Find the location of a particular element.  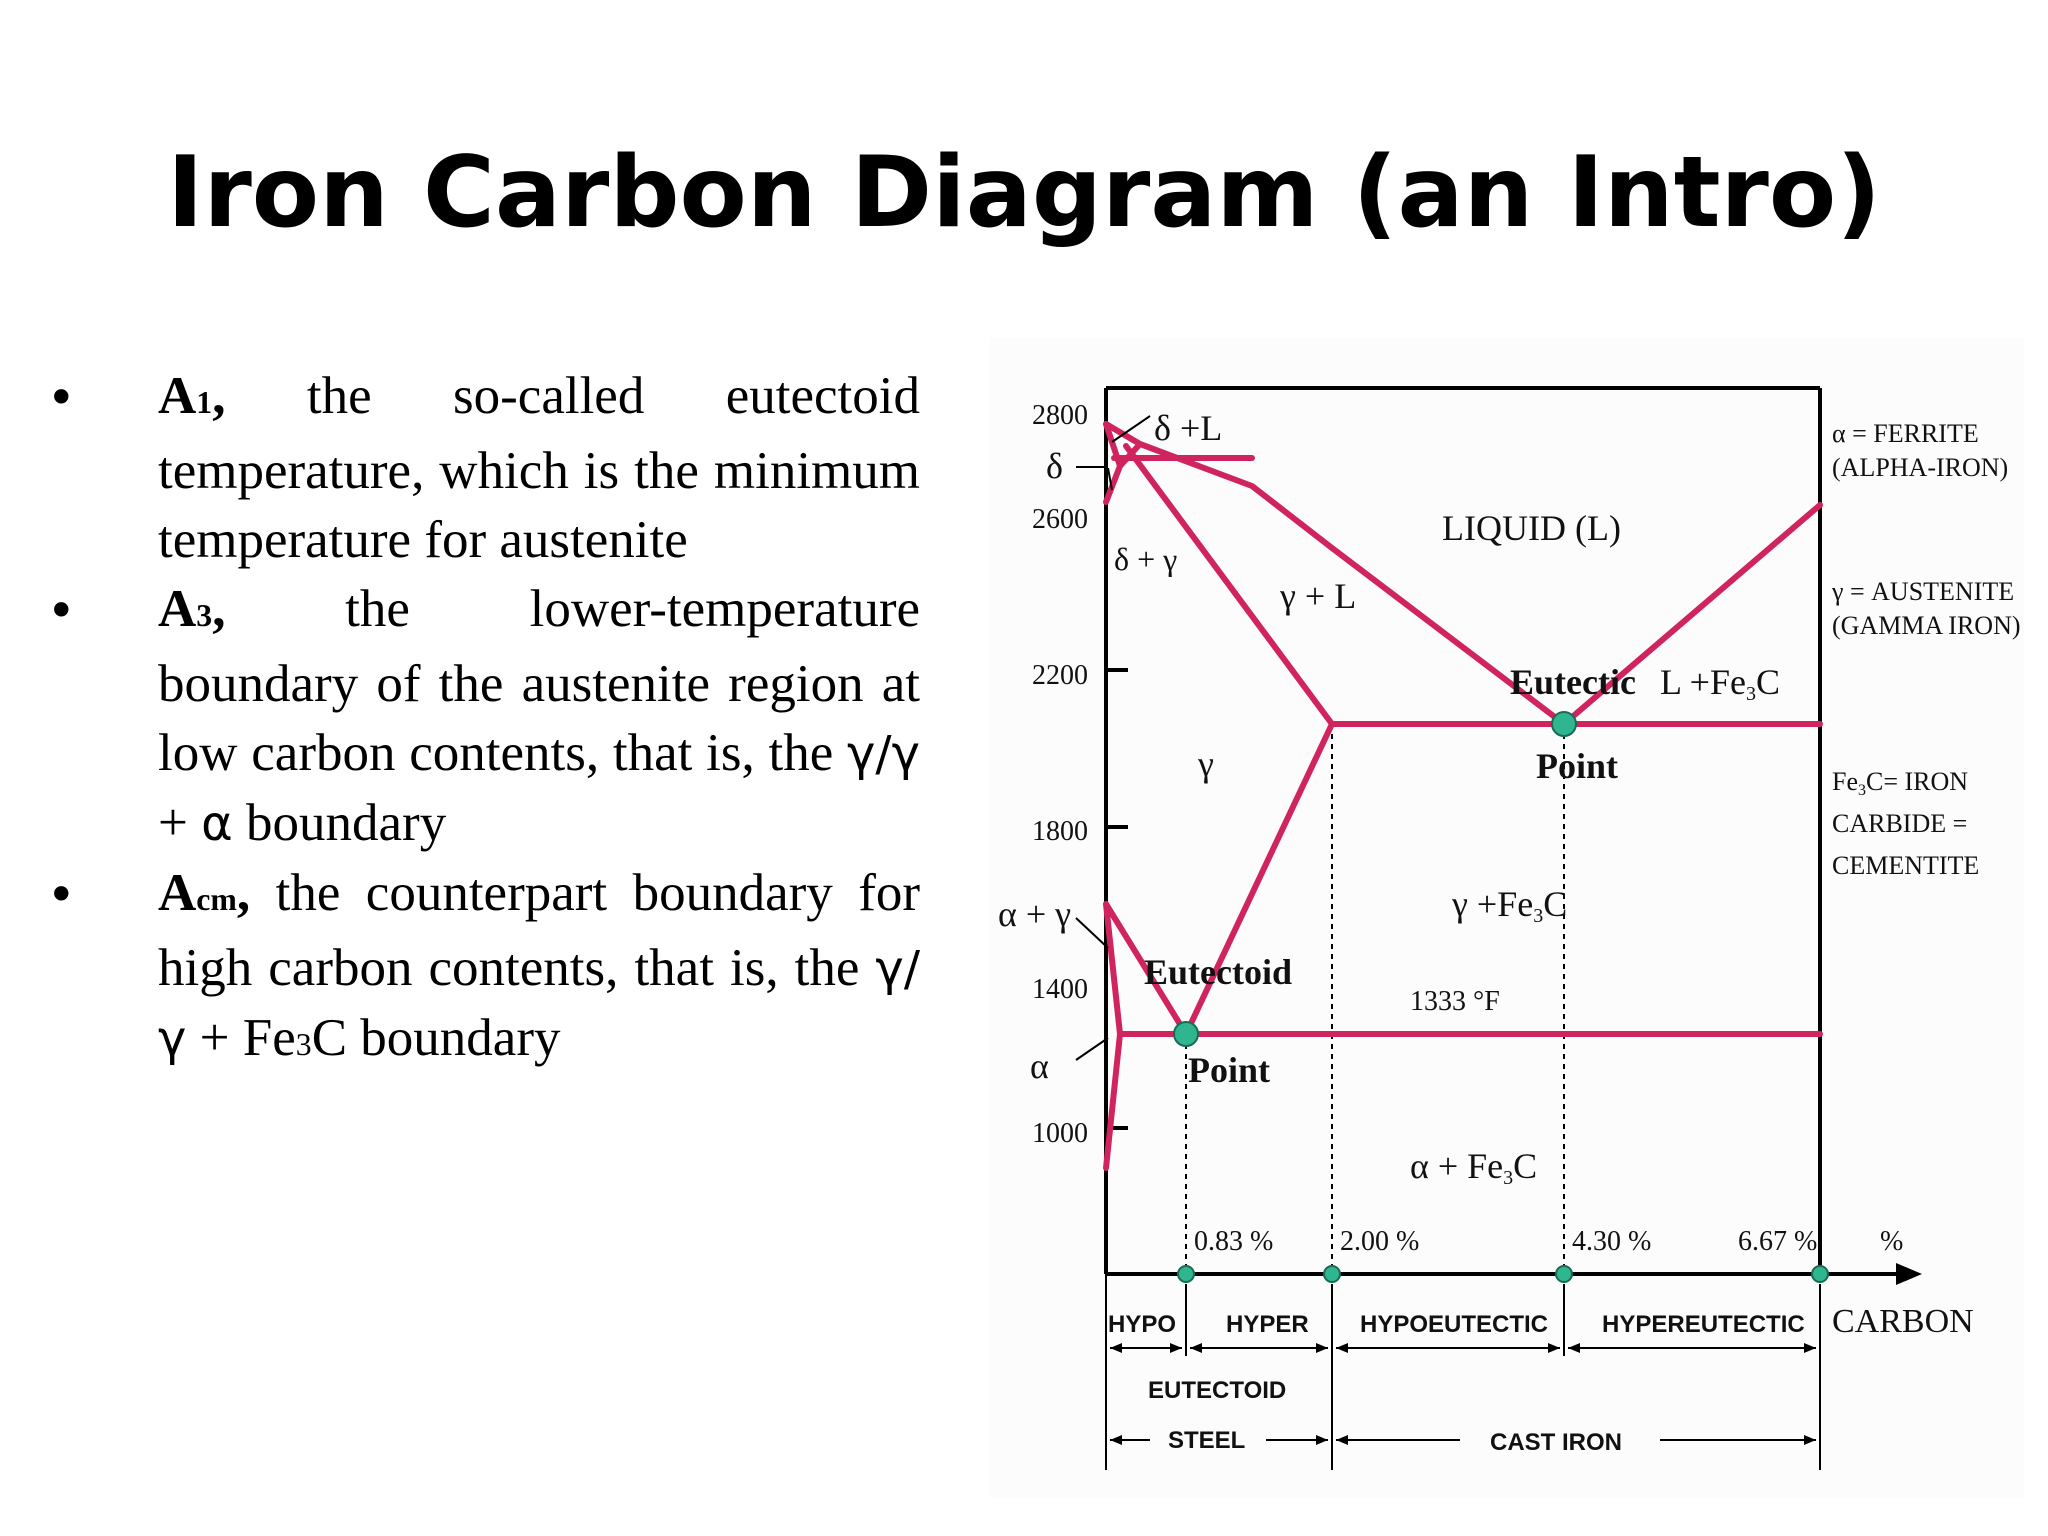

label-gamma-fe3c: γ +Fe3C is located at coordinates (1509, 905).